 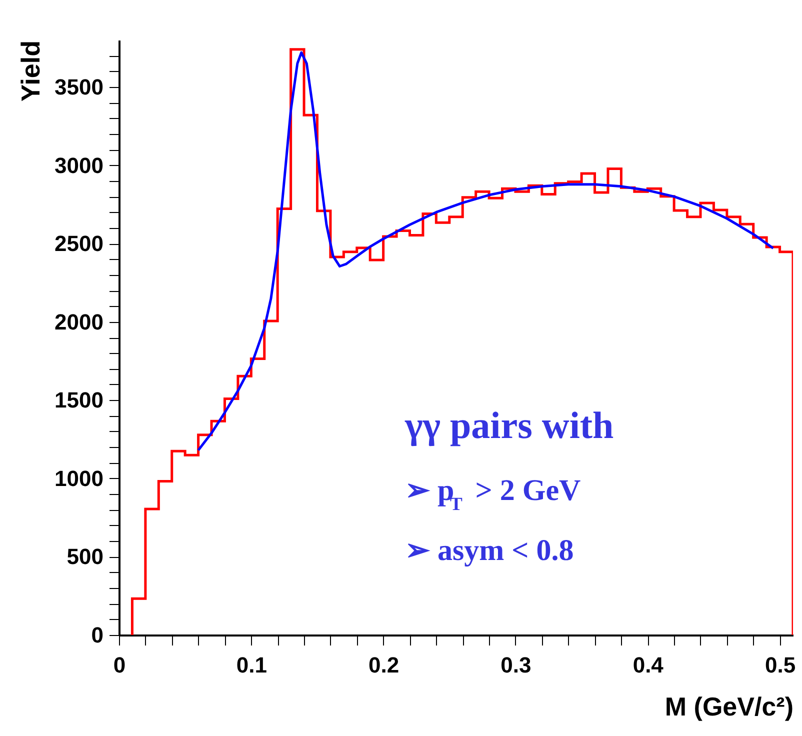 I want to click on annotation: ➢ asym < 0.8, so click(x=489, y=550).